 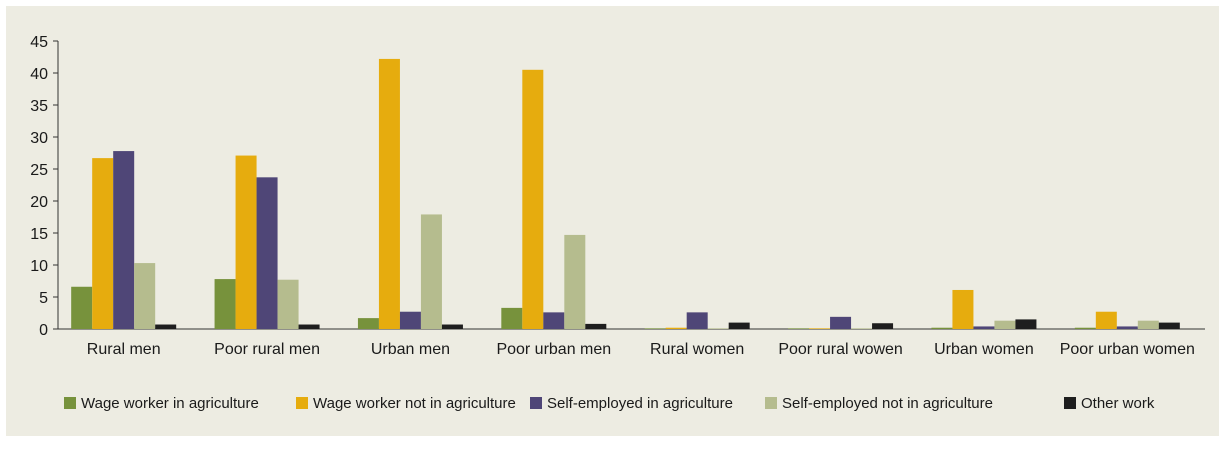 What do you see at coordinates (1127, 349) in the screenshot?
I see `category-label: Poor urban women` at bounding box center [1127, 349].